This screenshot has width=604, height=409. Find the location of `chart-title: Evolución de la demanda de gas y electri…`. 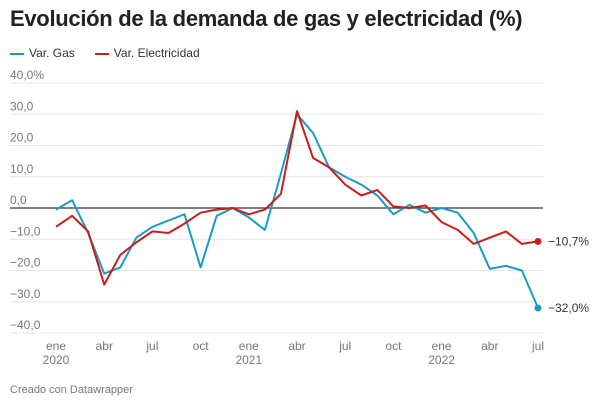

chart-title: Evolución de la demanda de gas y electri… is located at coordinates (266, 18).